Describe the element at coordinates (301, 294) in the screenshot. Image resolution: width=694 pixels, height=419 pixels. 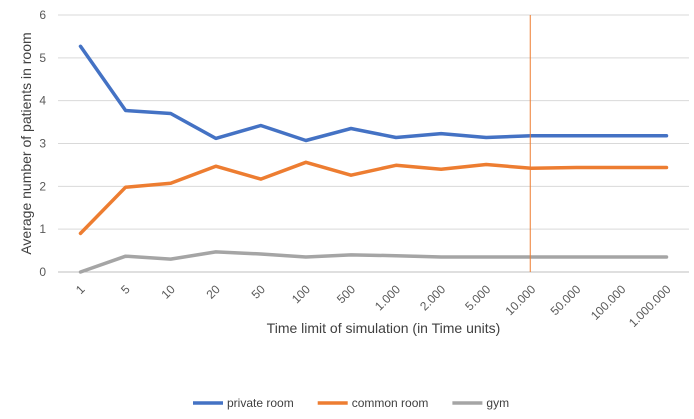
I see `x-tick-label: 100` at that location.